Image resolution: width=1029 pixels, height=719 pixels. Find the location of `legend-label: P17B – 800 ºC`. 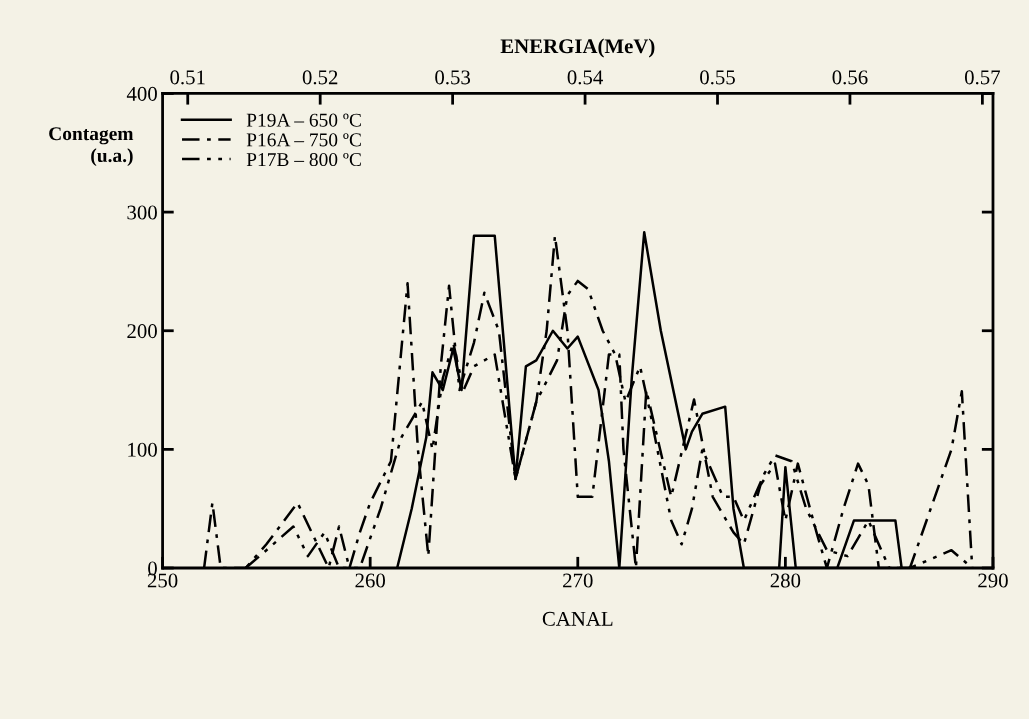

legend-label: P17B – 800 ºC is located at coordinates (303, 159).